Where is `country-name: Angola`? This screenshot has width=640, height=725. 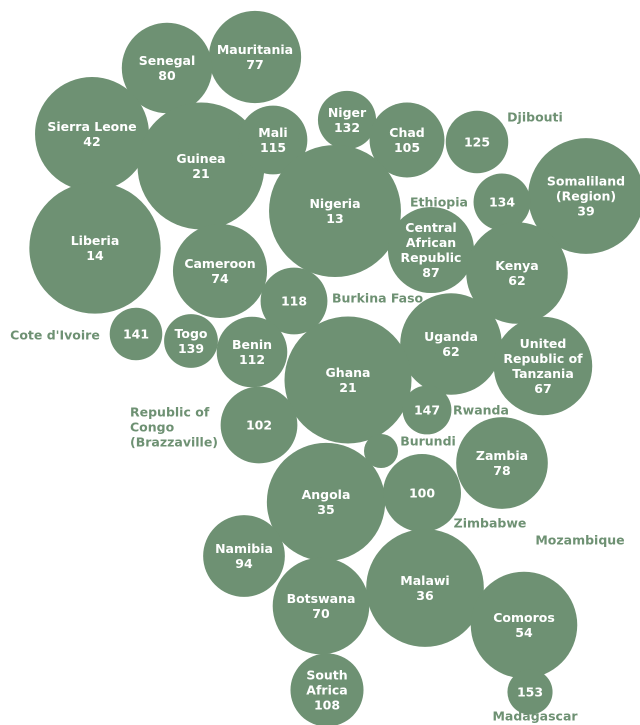
country-name: Angola is located at coordinates (326, 494).